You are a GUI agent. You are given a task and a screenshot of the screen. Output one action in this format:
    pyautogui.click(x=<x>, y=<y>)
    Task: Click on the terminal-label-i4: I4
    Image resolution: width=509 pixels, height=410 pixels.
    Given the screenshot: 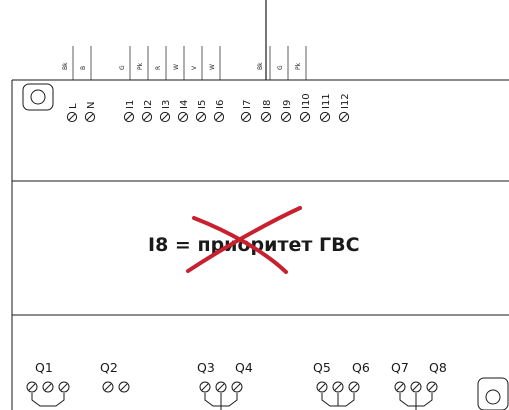 What is the action you would take?
    pyautogui.click(x=184, y=104)
    